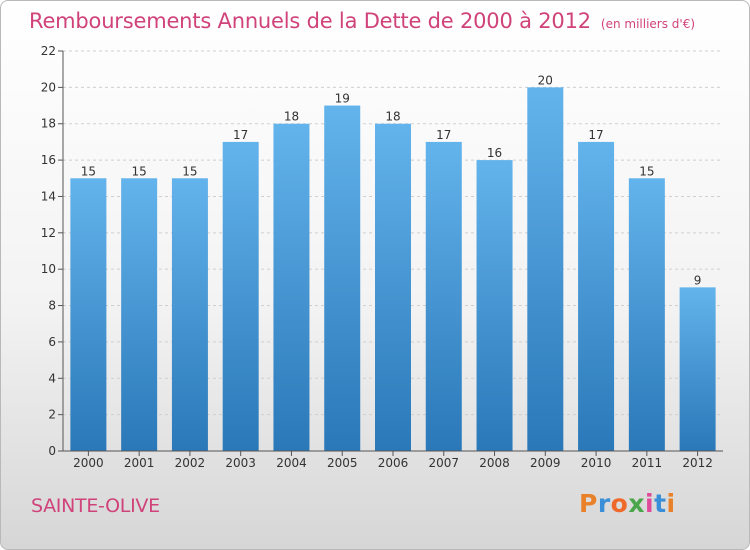  What do you see at coordinates (697, 463) in the screenshot?
I see `x-tick-label: 2012` at bounding box center [697, 463].